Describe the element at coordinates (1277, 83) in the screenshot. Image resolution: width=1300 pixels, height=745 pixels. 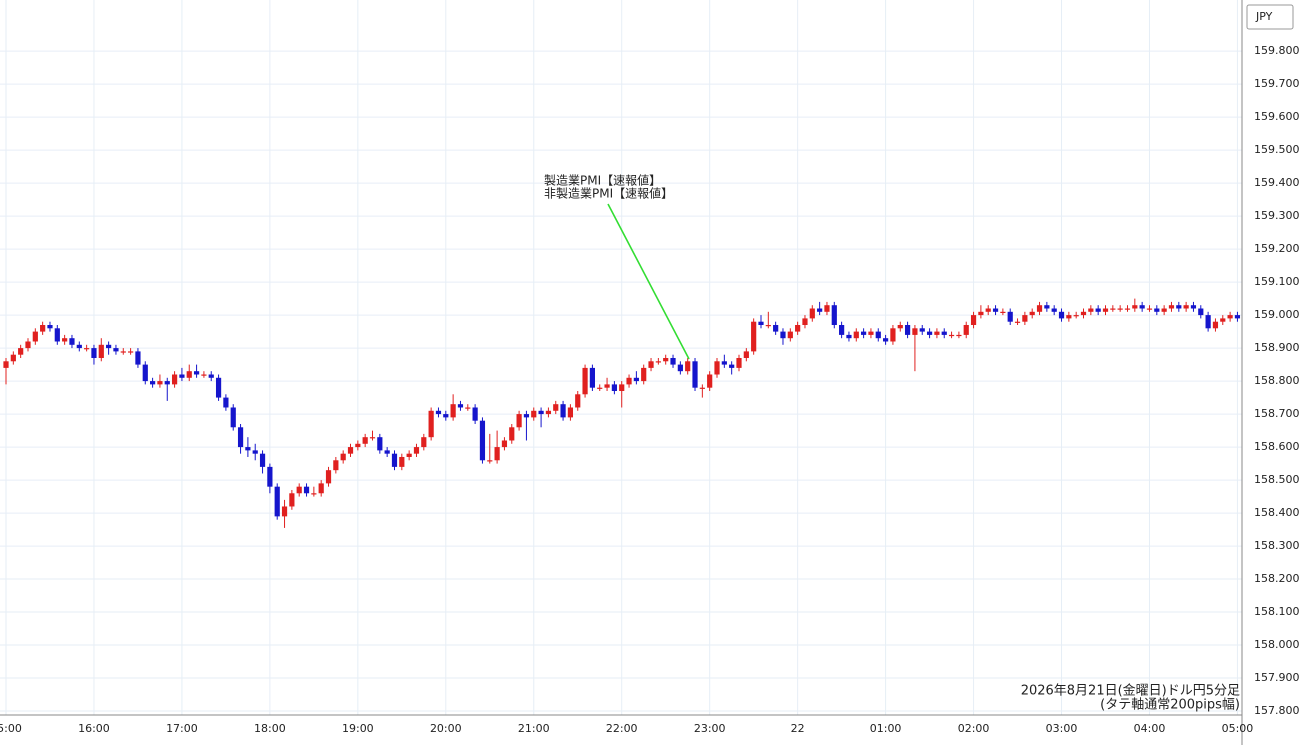
I see `y-tick-label: 159.700` at that location.